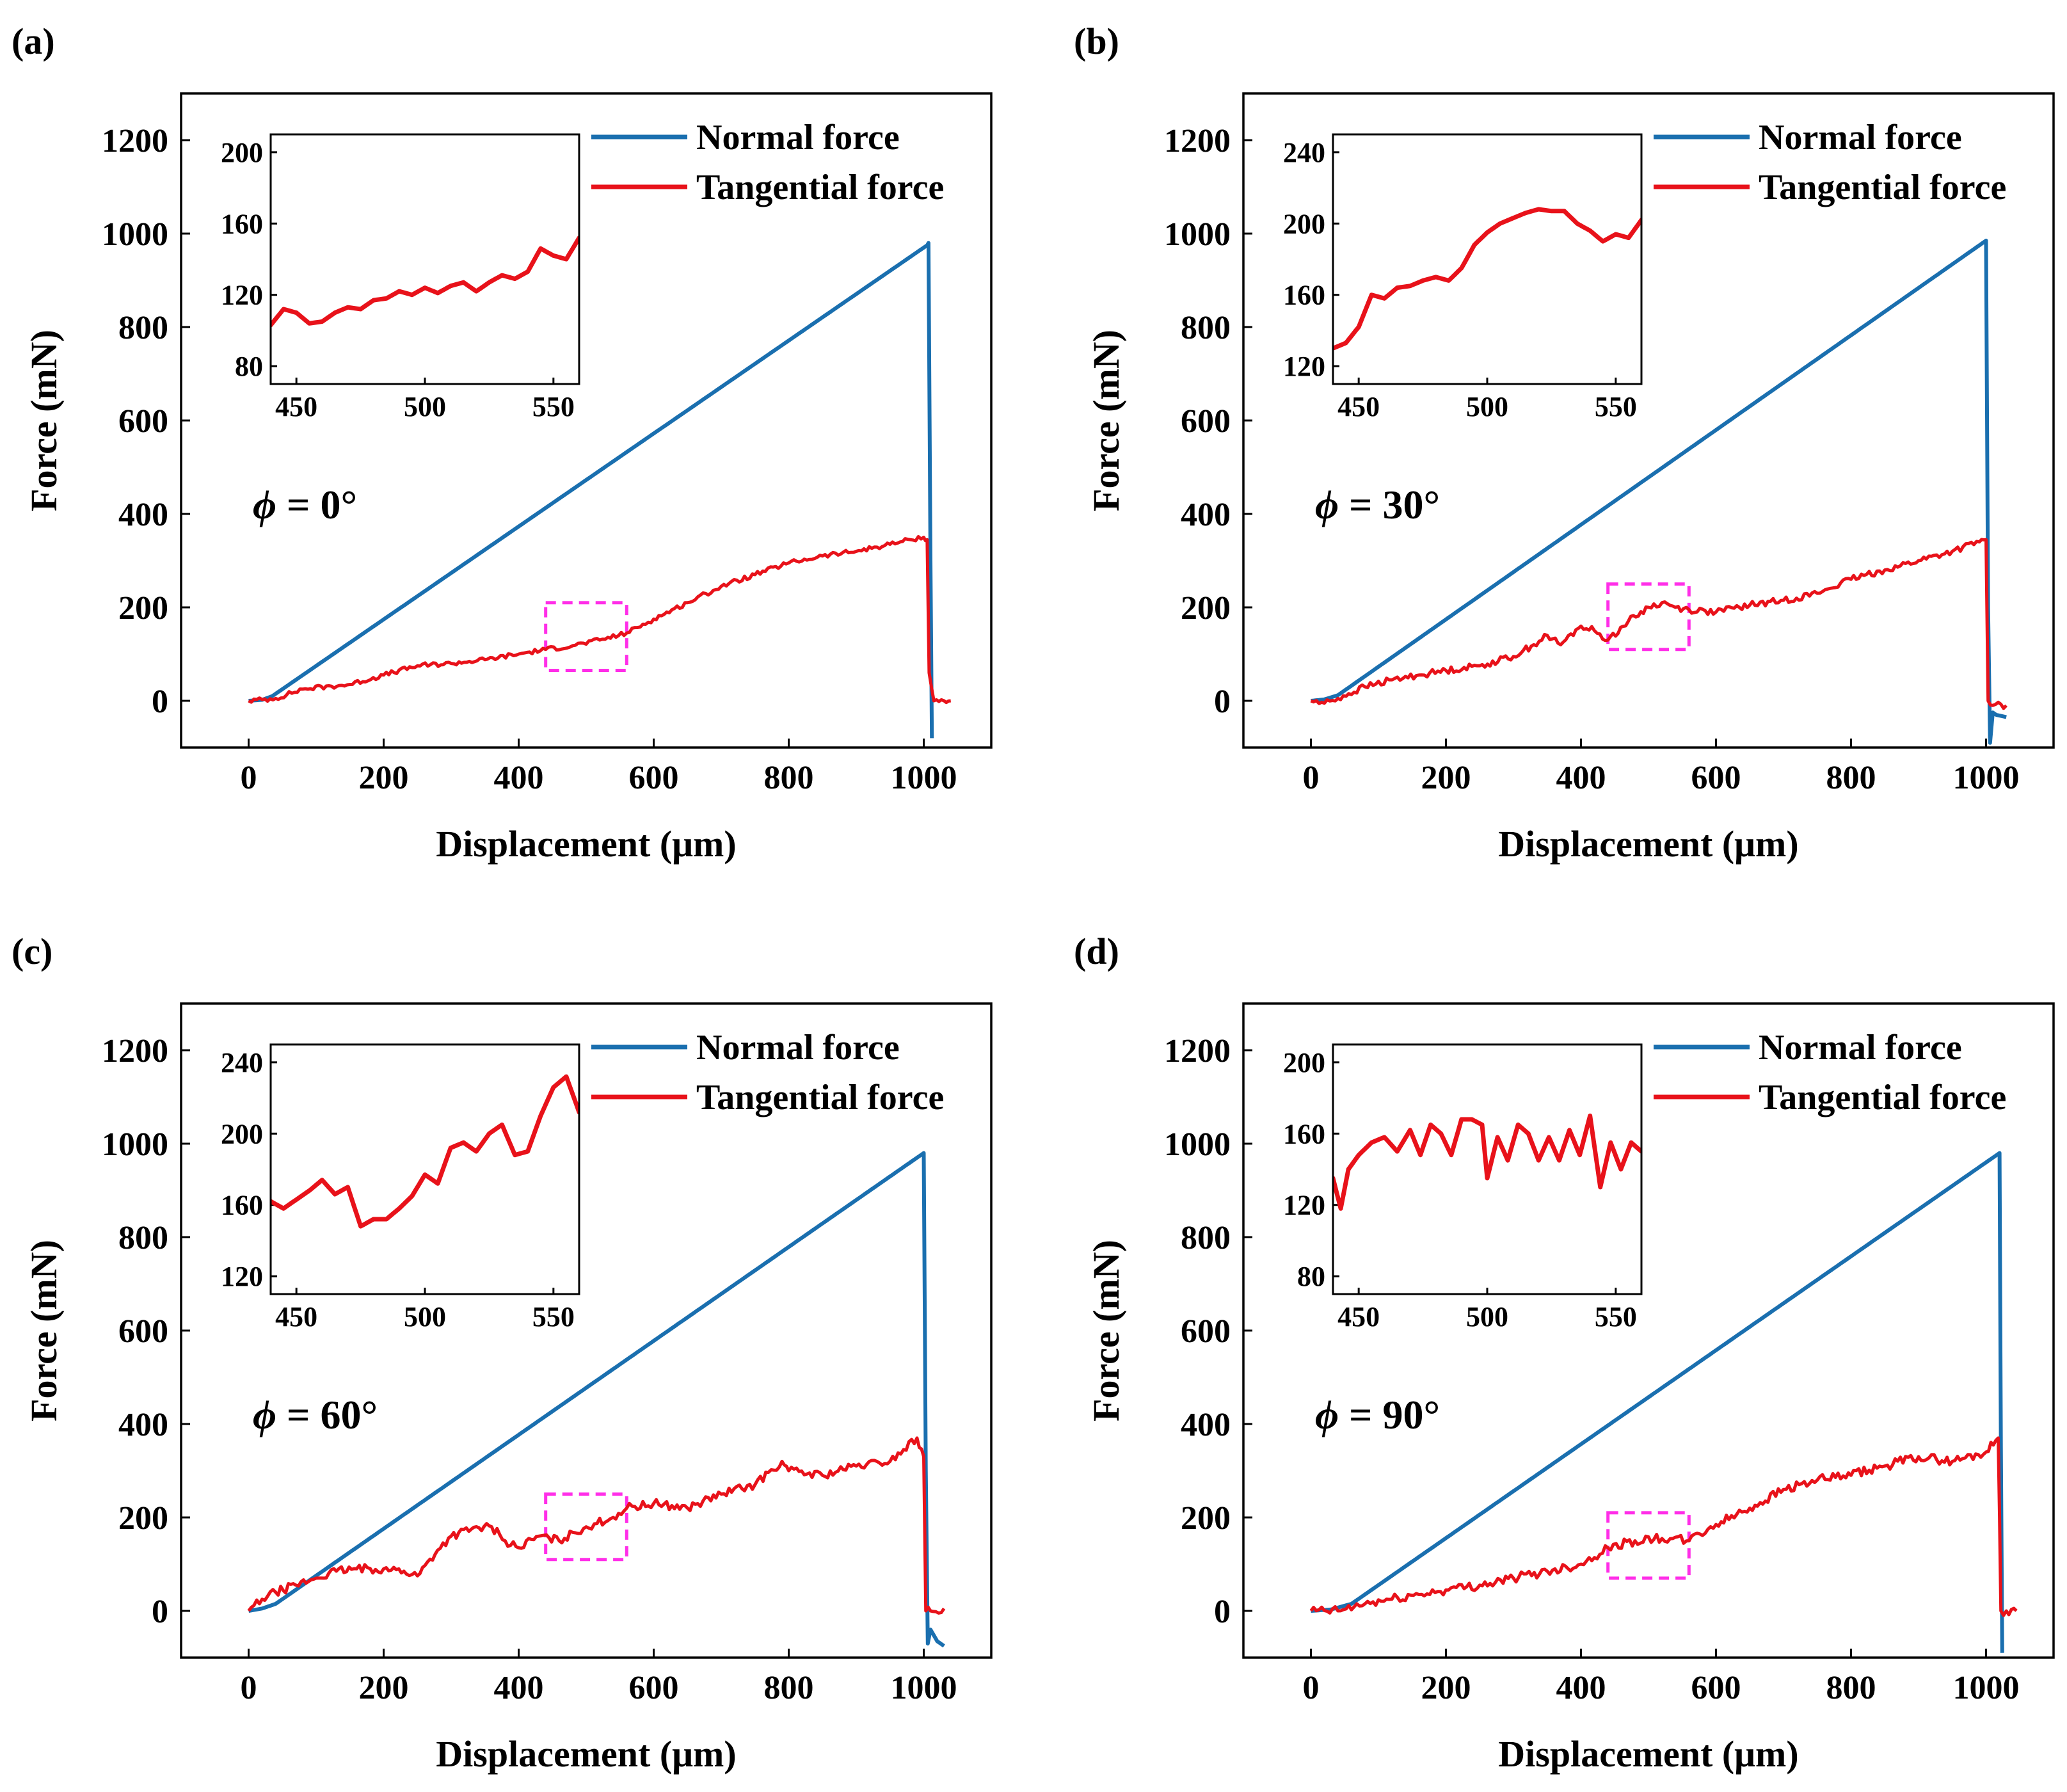  I want to click on phi-annotation: ϕ = 90°, so click(1377, 1414).